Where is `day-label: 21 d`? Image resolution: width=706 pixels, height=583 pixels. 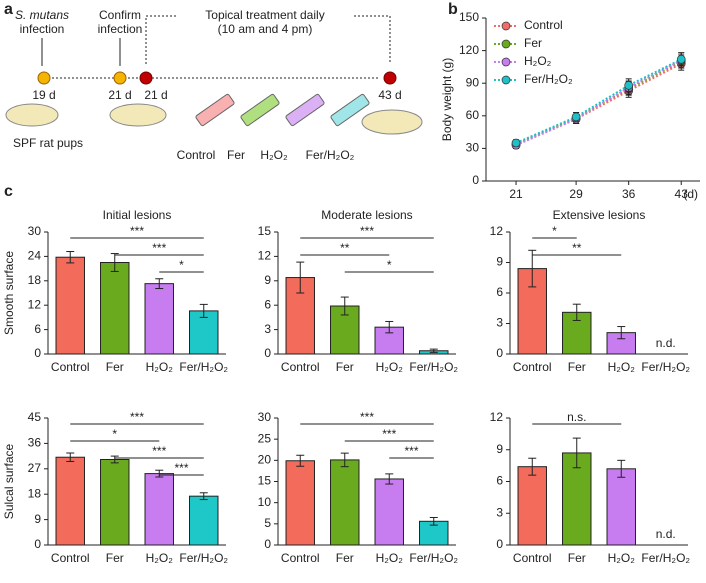 day-label: 21 d is located at coordinates (119, 95).